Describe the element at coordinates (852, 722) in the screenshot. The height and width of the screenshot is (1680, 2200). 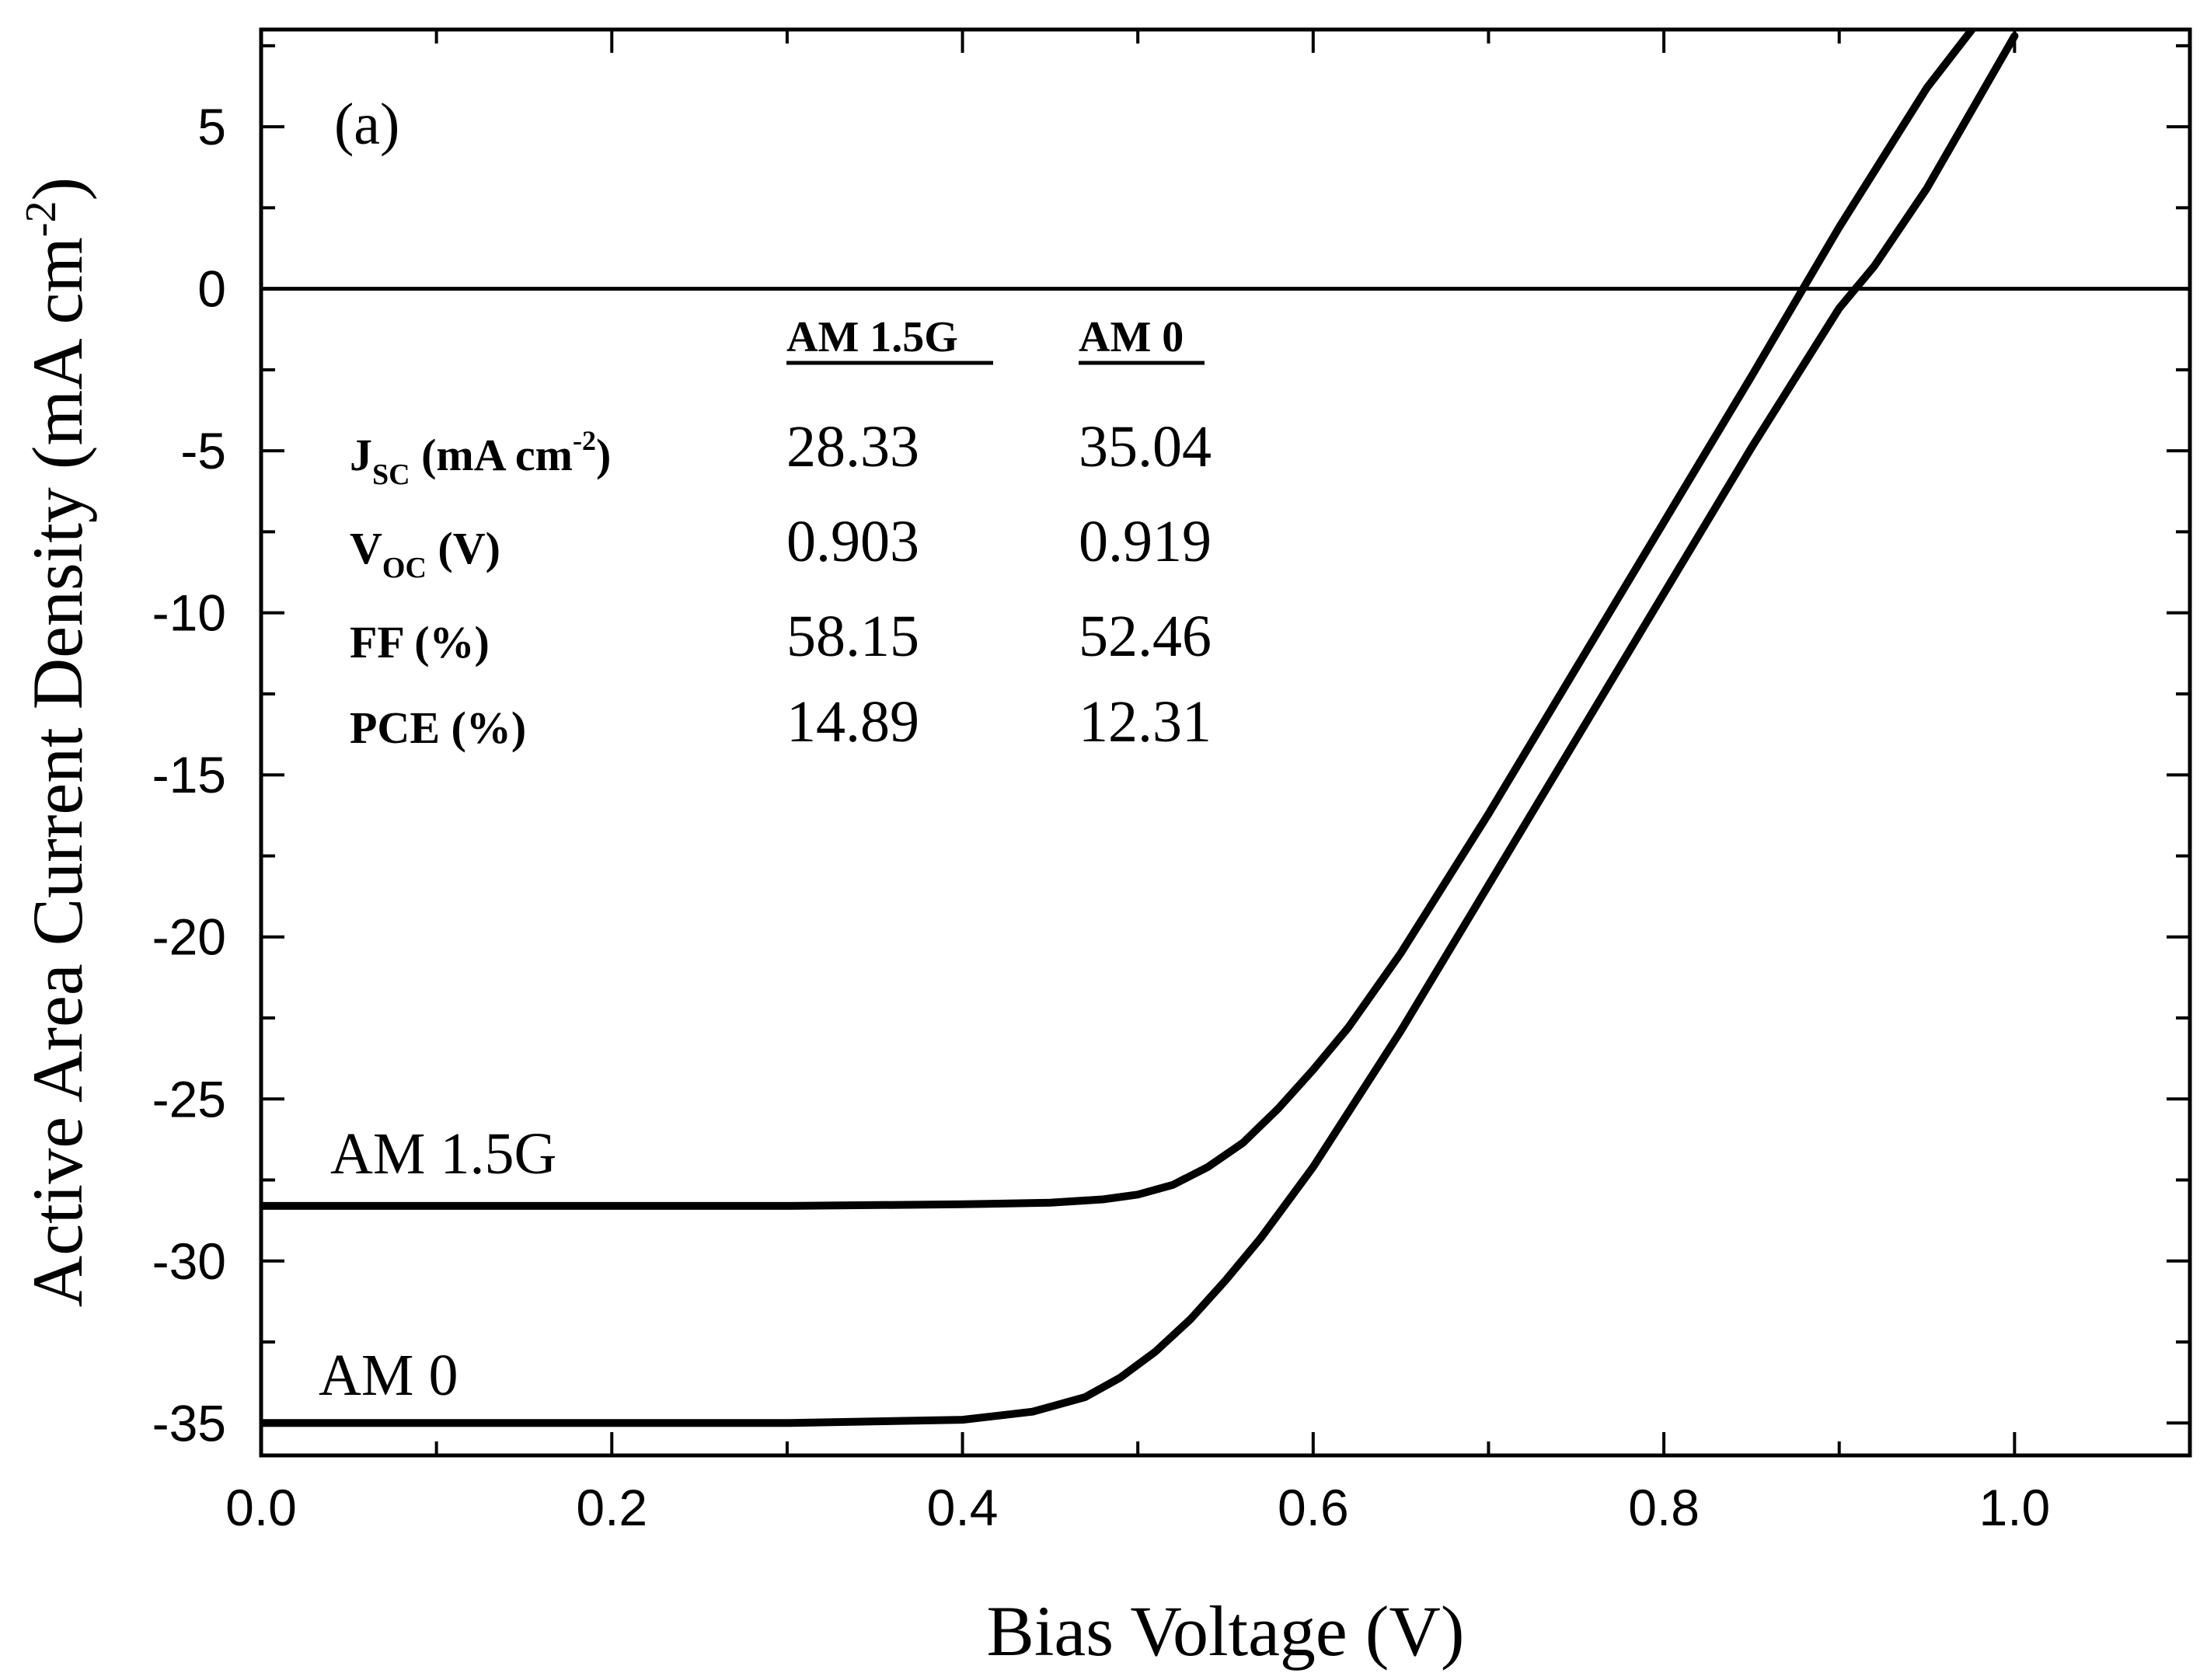
I see `table-pce-am15g: 14.89` at that location.